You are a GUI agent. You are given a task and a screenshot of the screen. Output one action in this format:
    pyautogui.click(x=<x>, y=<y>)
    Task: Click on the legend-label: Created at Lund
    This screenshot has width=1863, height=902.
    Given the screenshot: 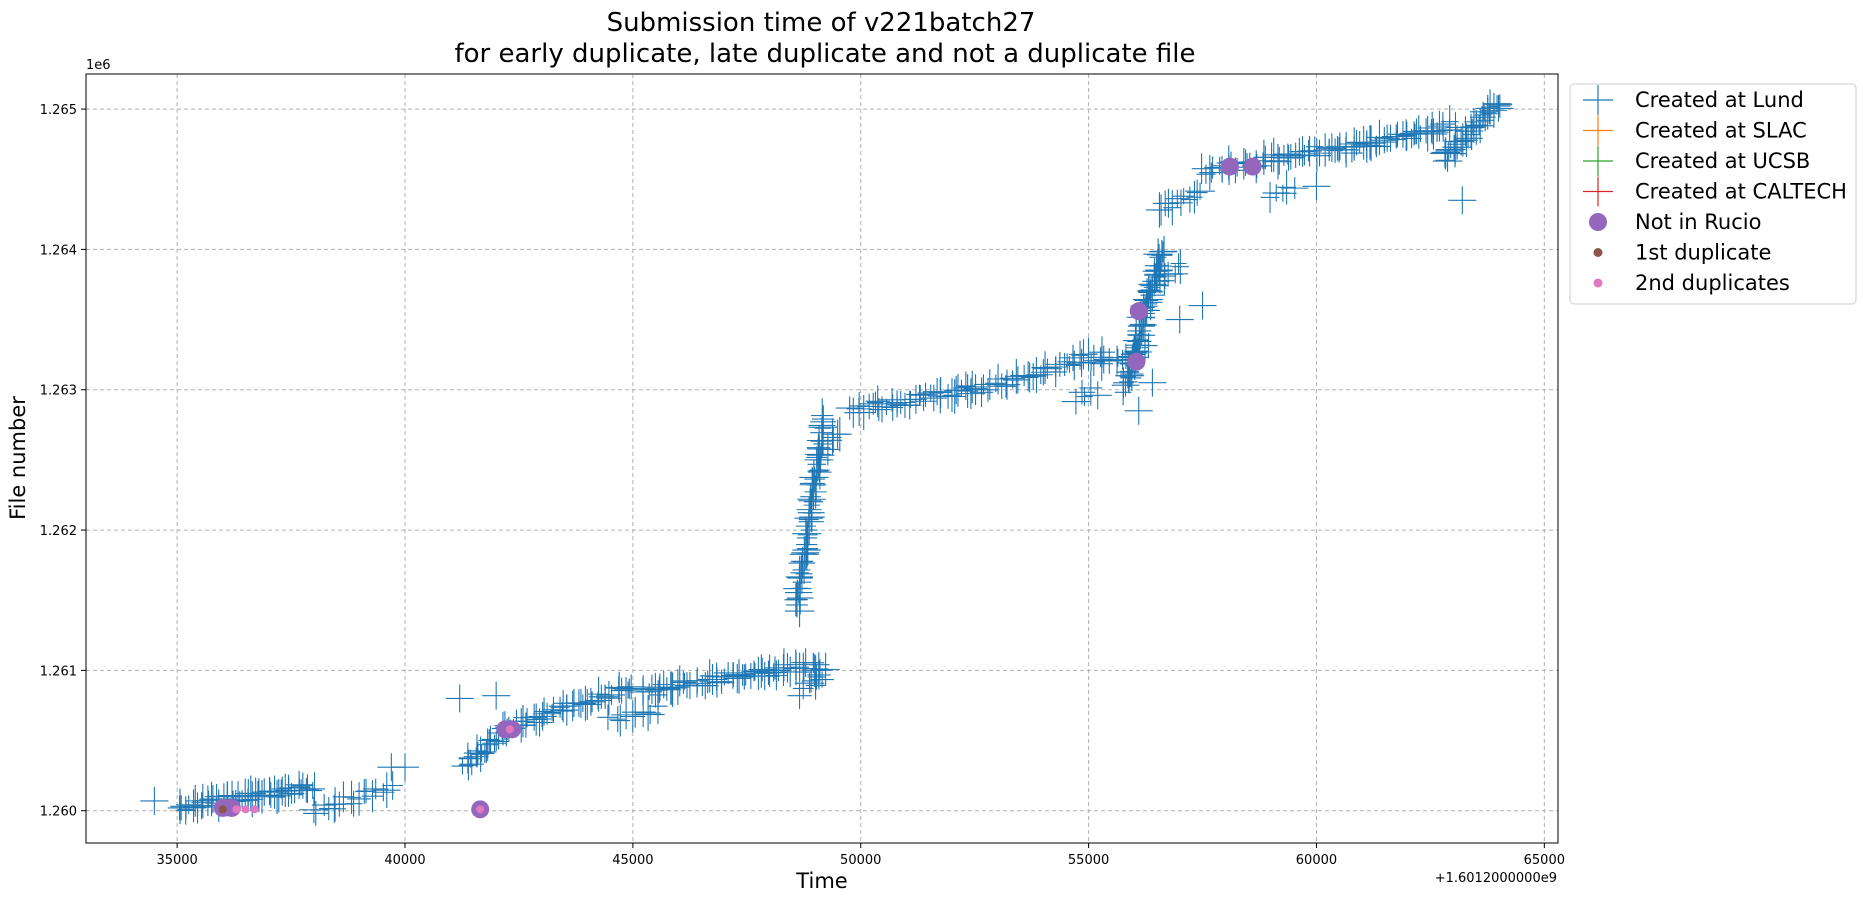 What is the action you would take?
    pyautogui.click(x=1719, y=100)
    